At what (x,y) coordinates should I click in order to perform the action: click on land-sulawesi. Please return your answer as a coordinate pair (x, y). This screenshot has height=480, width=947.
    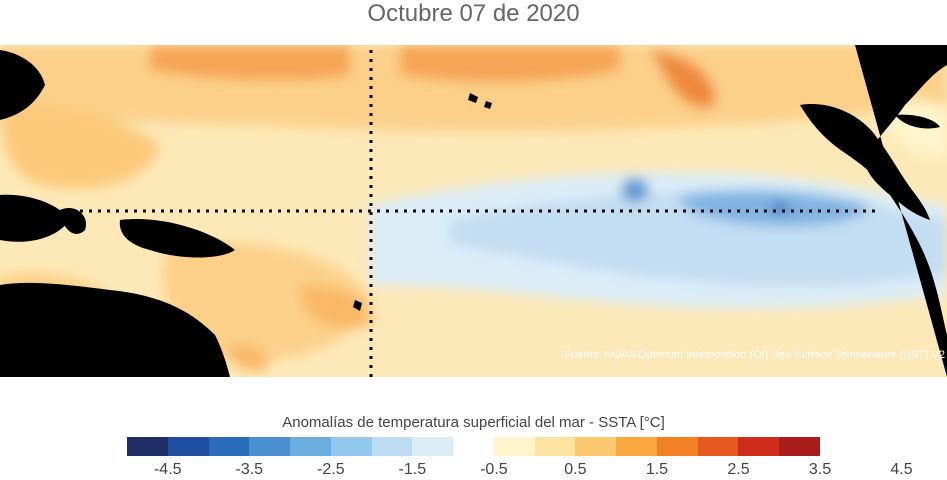
    Looking at the image, I should click on (73, 220).